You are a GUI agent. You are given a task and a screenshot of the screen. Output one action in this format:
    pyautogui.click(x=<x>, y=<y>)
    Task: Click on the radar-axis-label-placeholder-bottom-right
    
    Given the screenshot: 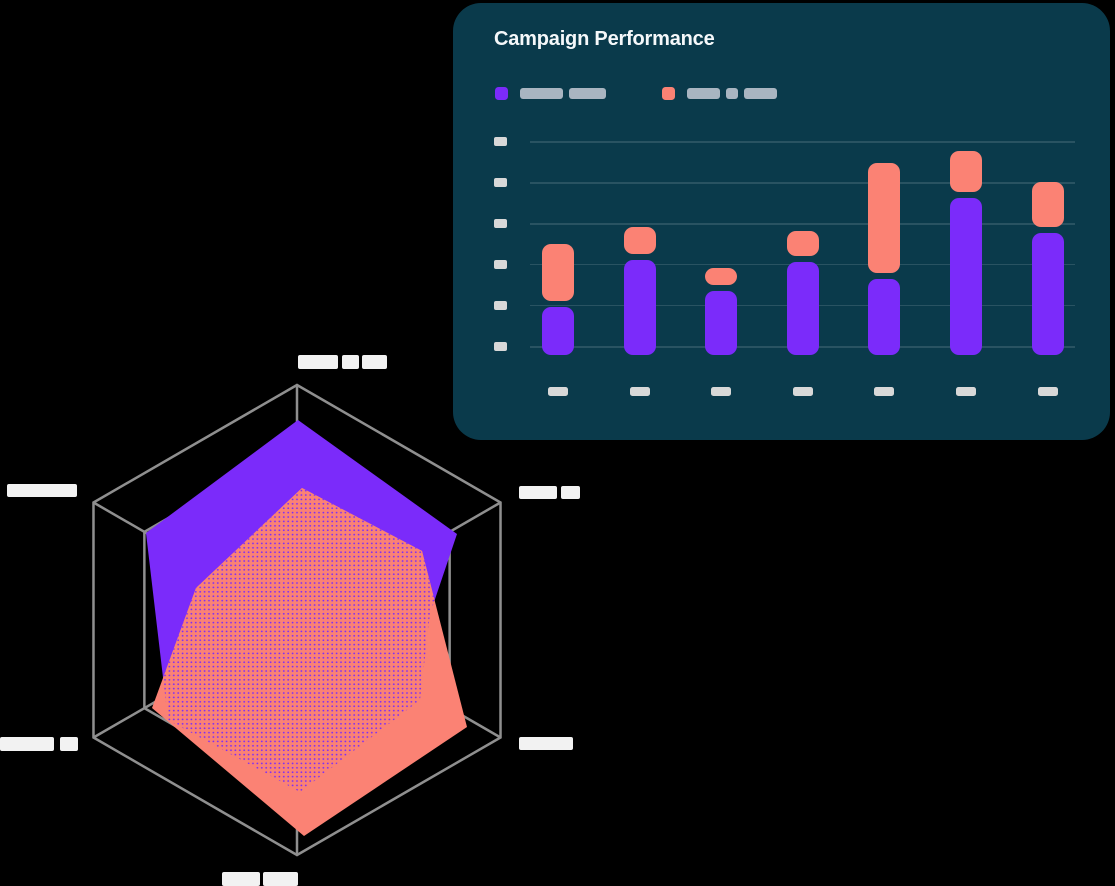 What is the action you would take?
    pyautogui.click(x=546, y=743)
    